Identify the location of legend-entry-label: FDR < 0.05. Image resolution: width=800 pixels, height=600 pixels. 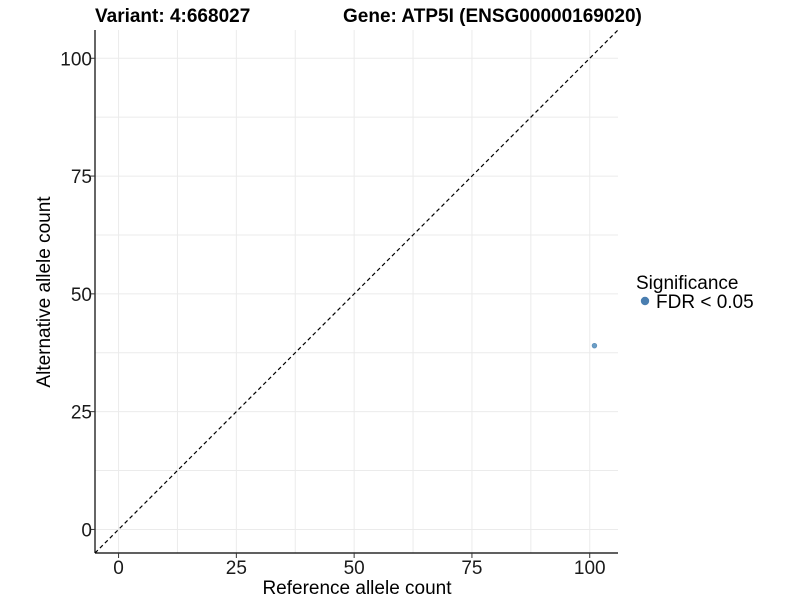
(705, 302).